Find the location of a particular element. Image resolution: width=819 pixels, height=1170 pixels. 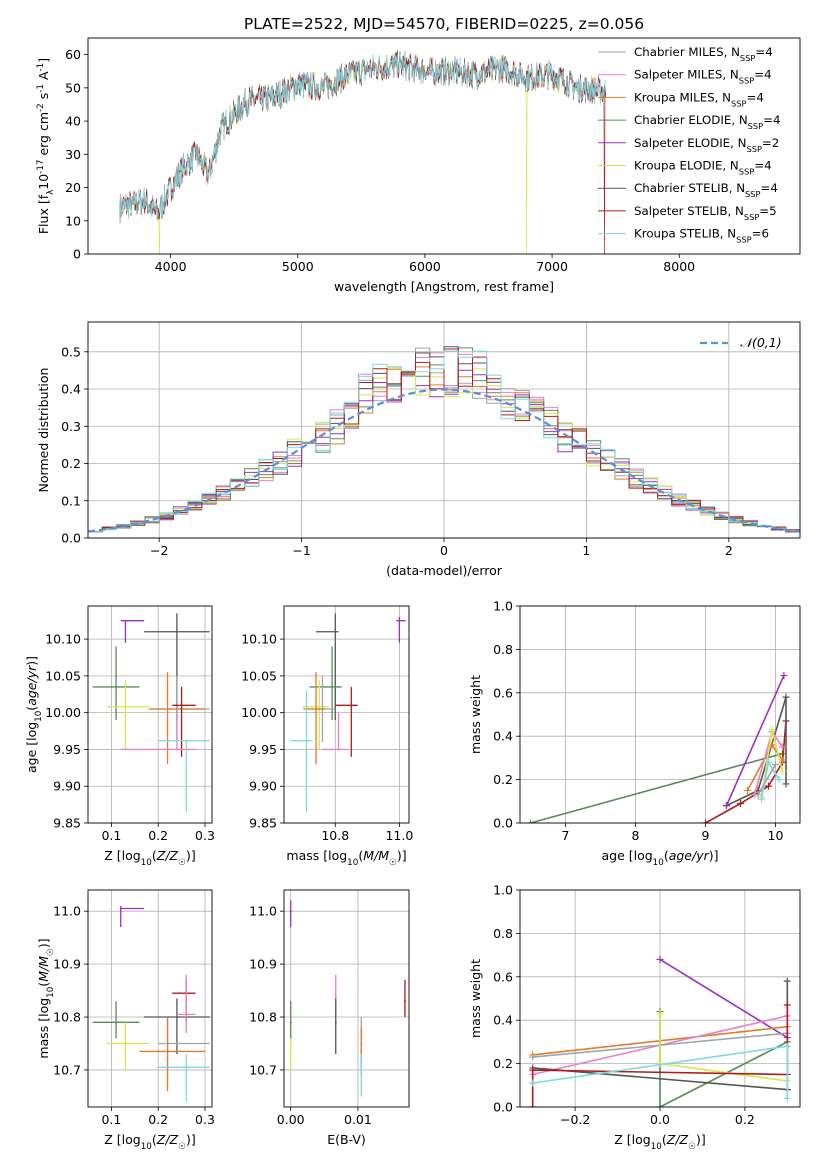

legend-label: Chabrier STELIB, NSSP=4 is located at coordinates (706, 190).